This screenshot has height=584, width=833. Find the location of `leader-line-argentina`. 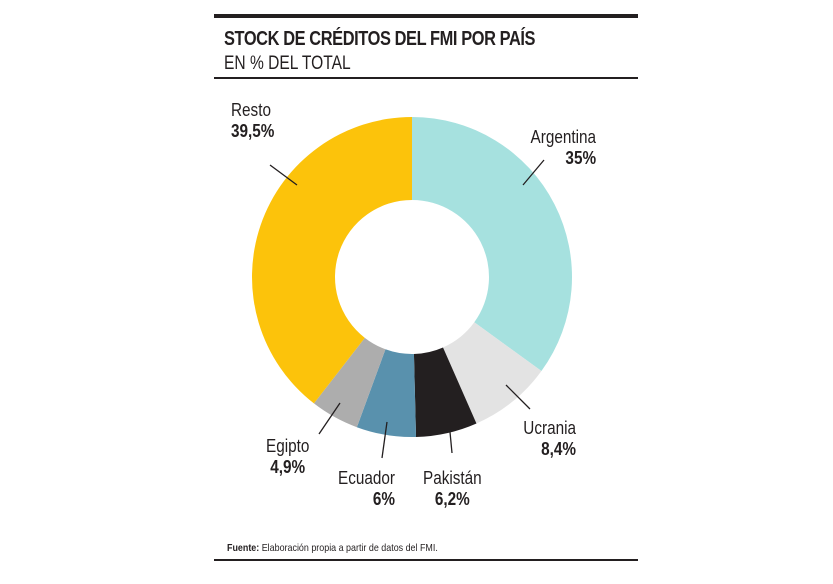

leader-line-argentina is located at coordinates (533, 172).